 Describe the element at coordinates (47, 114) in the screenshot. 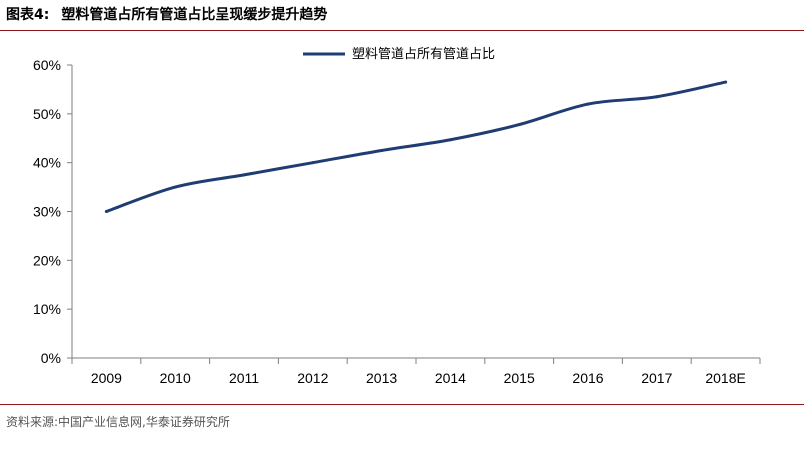

I see `y-tick-label: 50%` at that location.